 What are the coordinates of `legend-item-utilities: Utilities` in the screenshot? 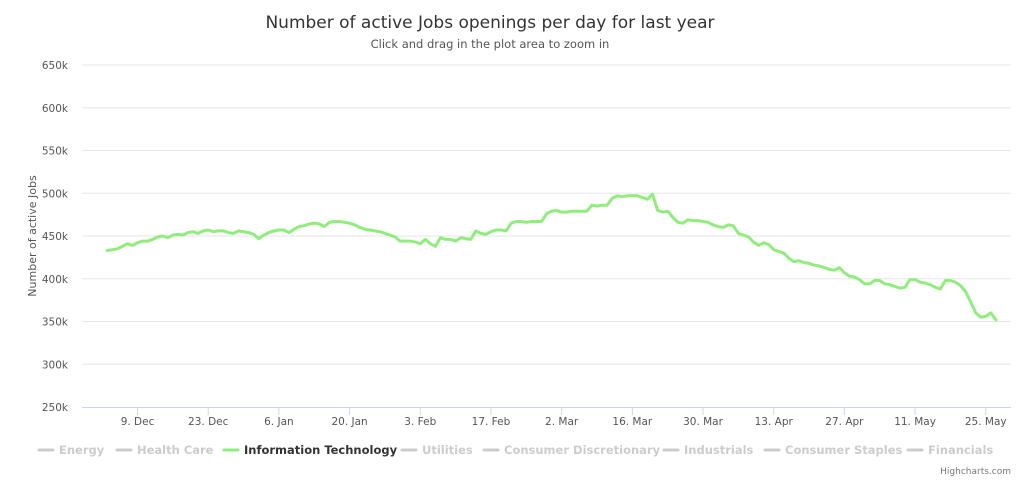 It's located at (436, 450).